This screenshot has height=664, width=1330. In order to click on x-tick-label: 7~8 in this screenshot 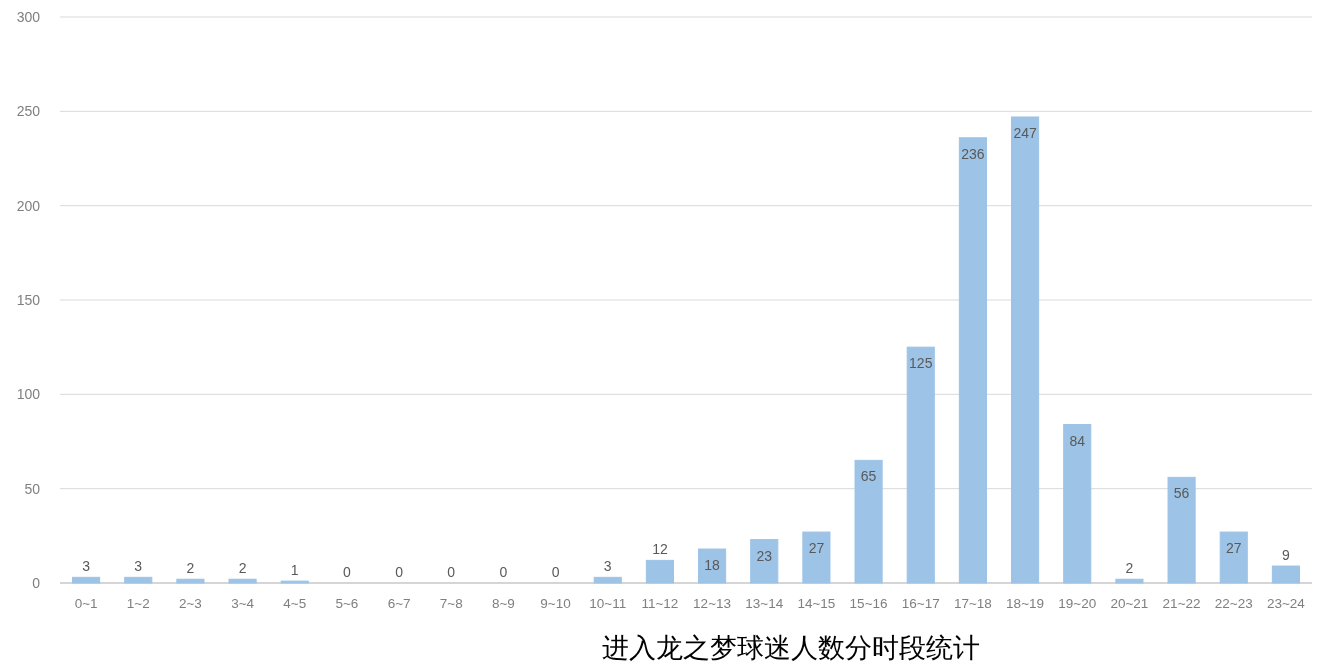, I will do `click(451, 603)`.